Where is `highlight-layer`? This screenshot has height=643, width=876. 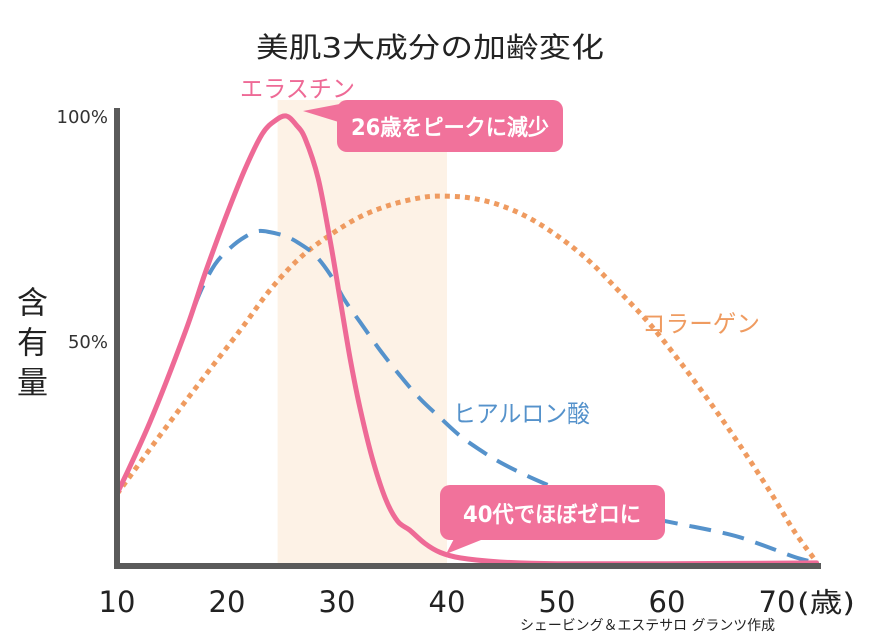 highlight-layer is located at coordinates (362, 333).